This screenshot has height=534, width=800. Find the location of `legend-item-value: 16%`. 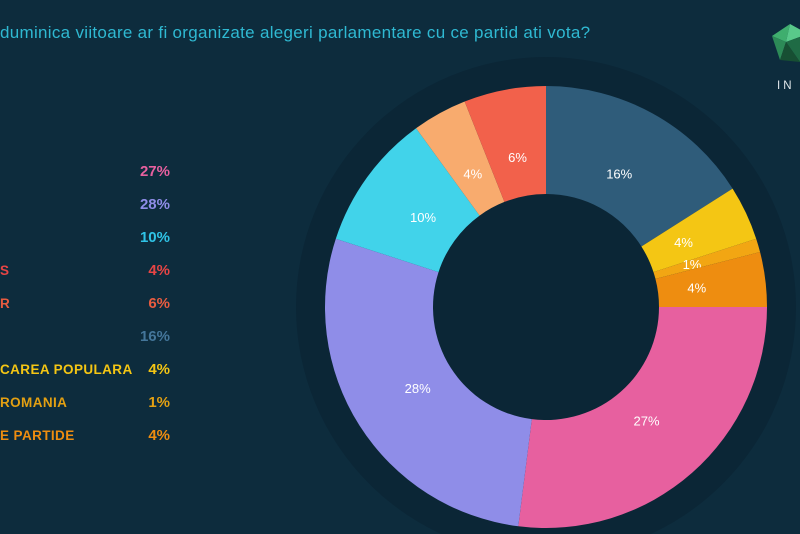

legend-item-value: 16% is located at coordinates (154, 336).